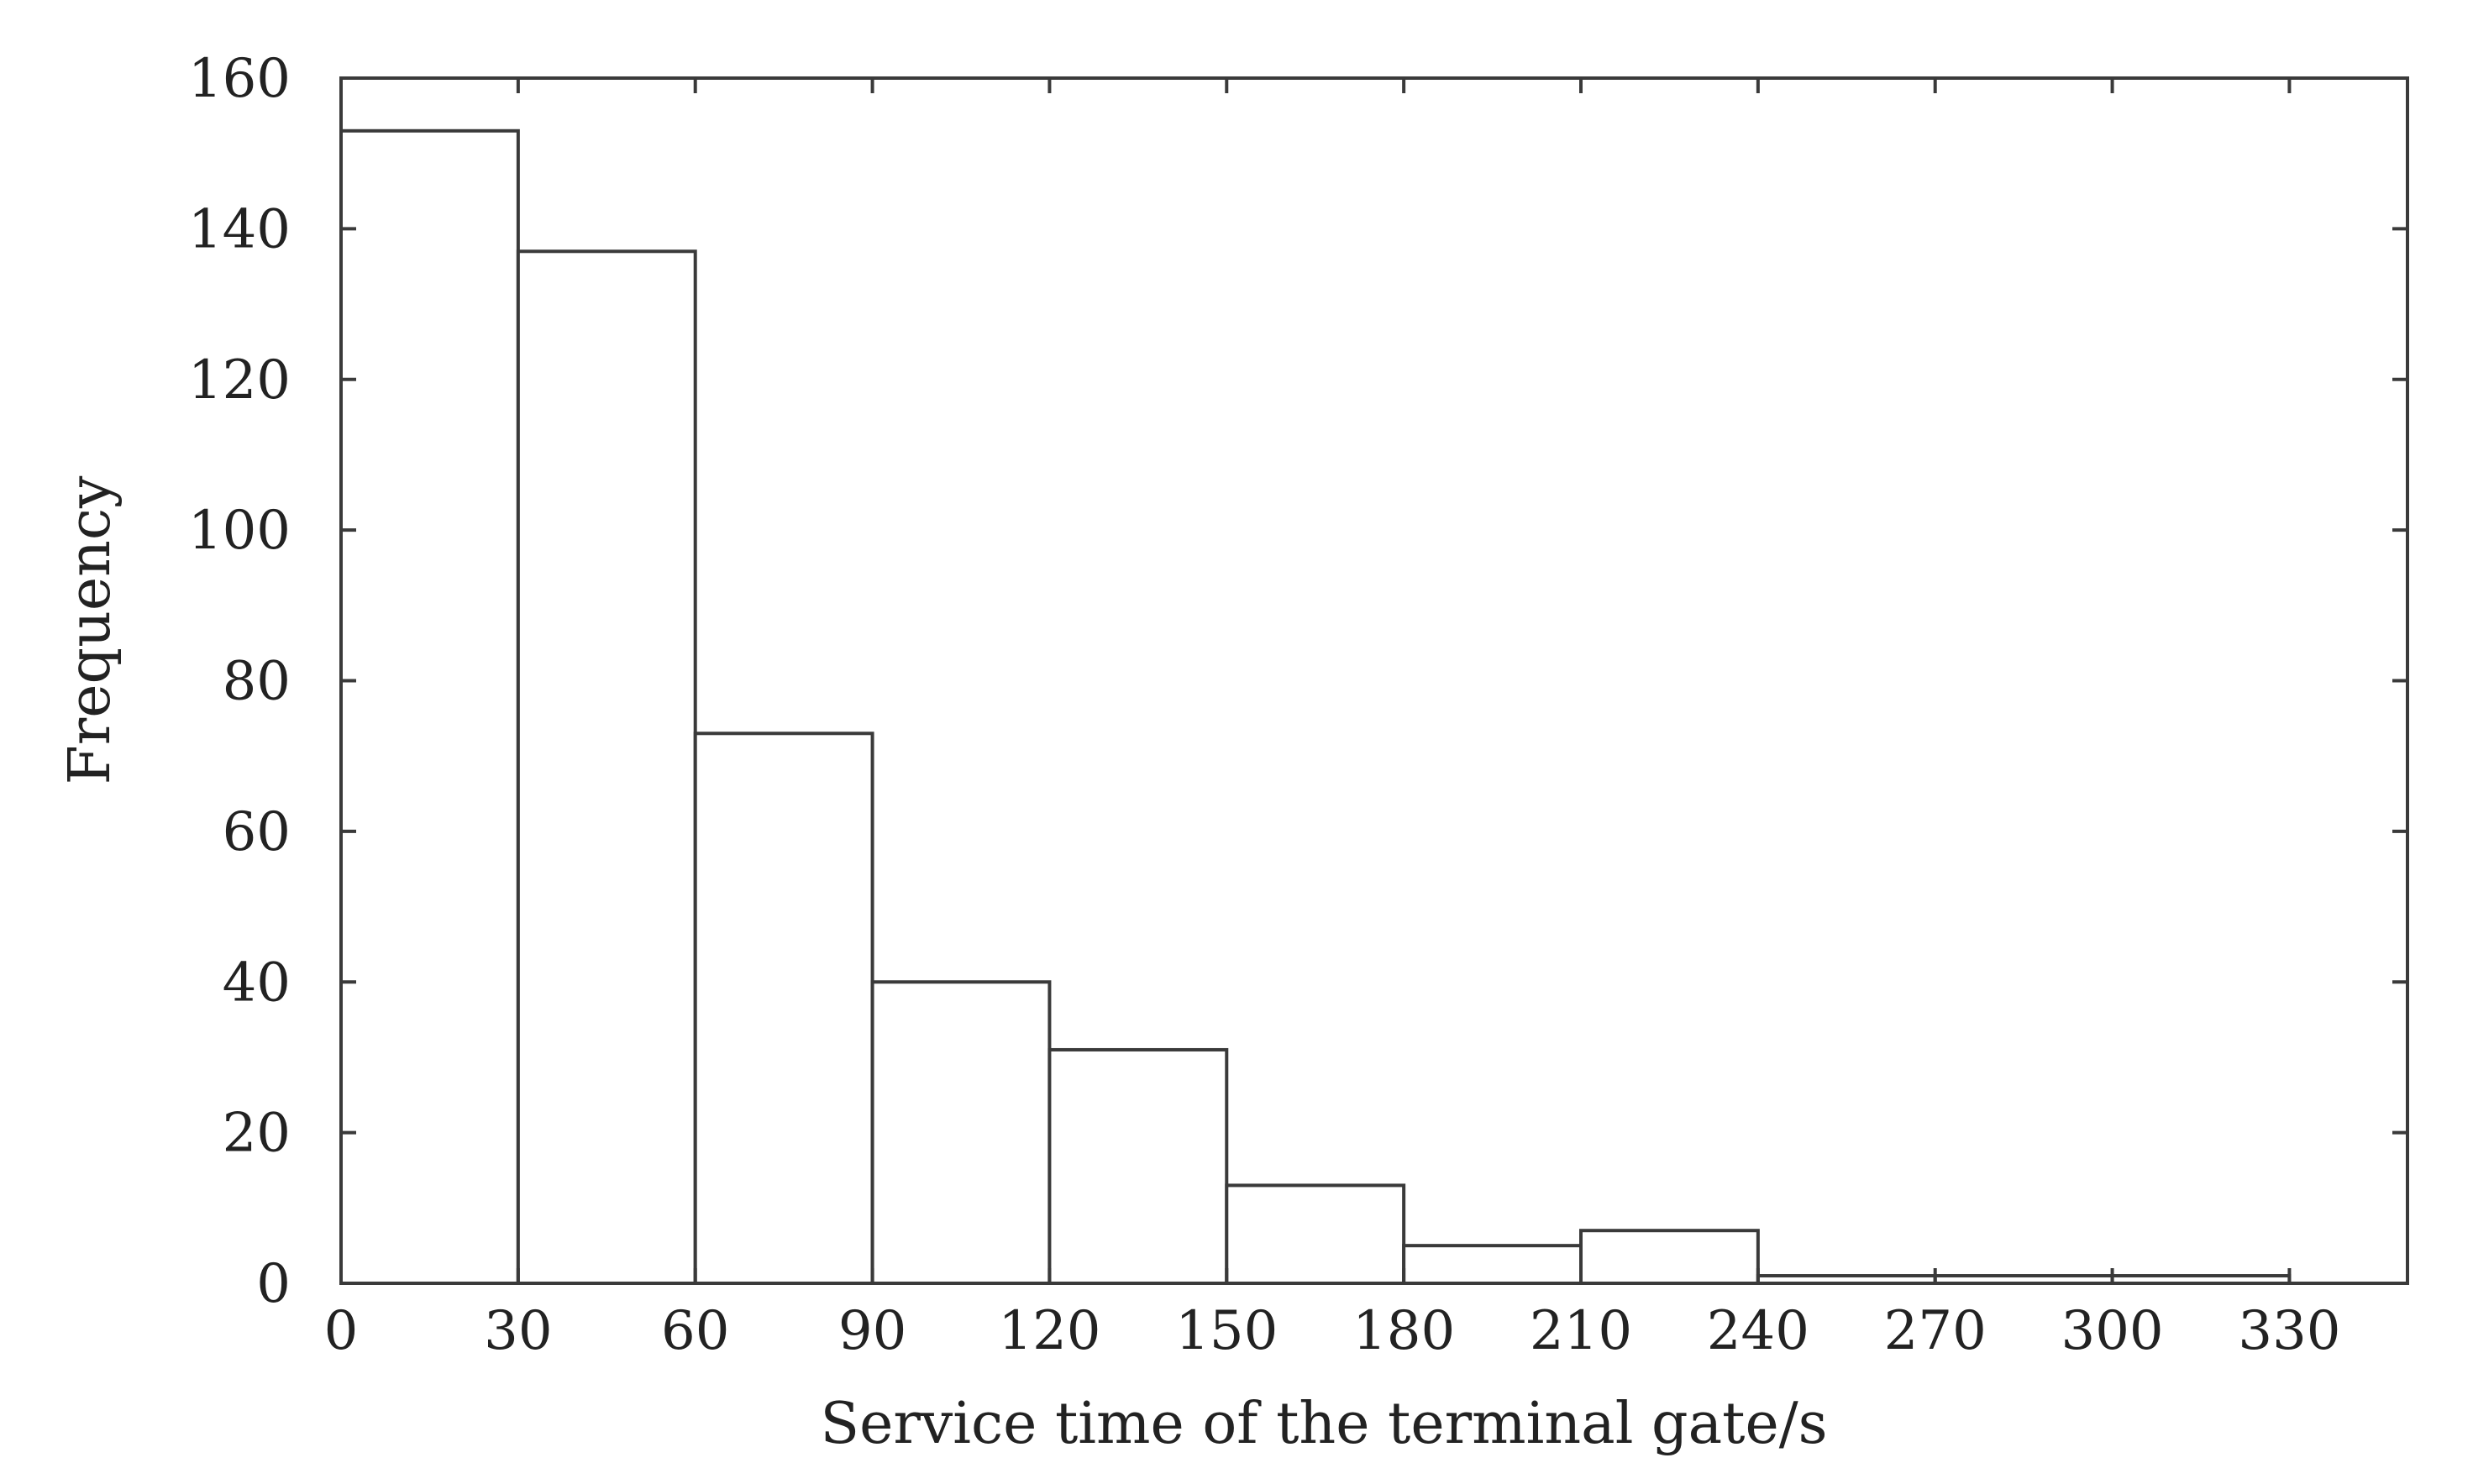  Describe the element at coordinates (90, 630) in the screenshot. I see `y-axis-label: Frequency` at that location.